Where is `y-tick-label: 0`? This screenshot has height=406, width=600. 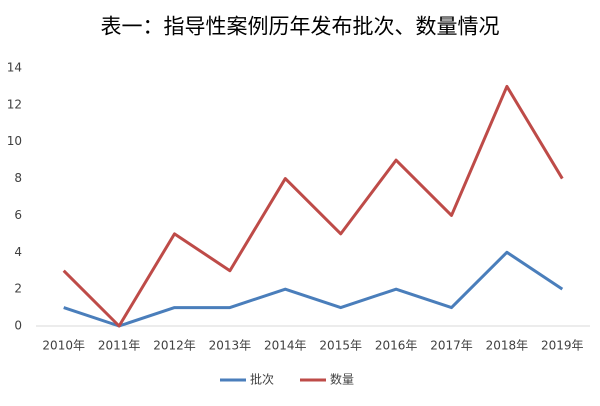 y-tick-label: 0 is located at coordinates (18, 326).